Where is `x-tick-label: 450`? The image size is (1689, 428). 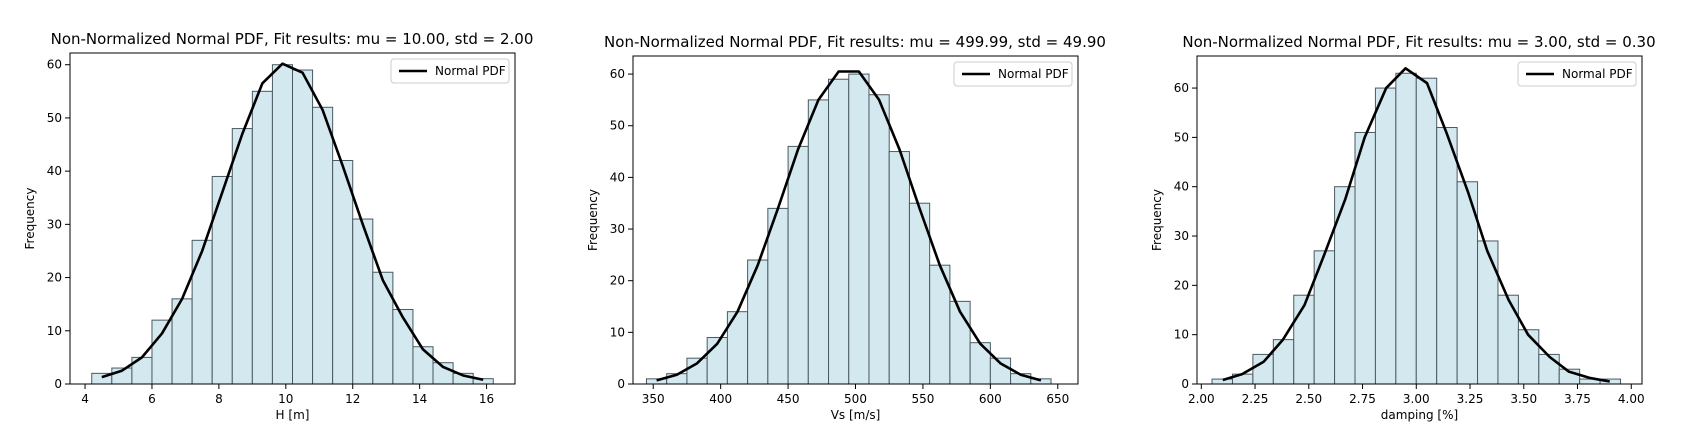
x-tick-label: 450 is located at coordinates (788, 399).